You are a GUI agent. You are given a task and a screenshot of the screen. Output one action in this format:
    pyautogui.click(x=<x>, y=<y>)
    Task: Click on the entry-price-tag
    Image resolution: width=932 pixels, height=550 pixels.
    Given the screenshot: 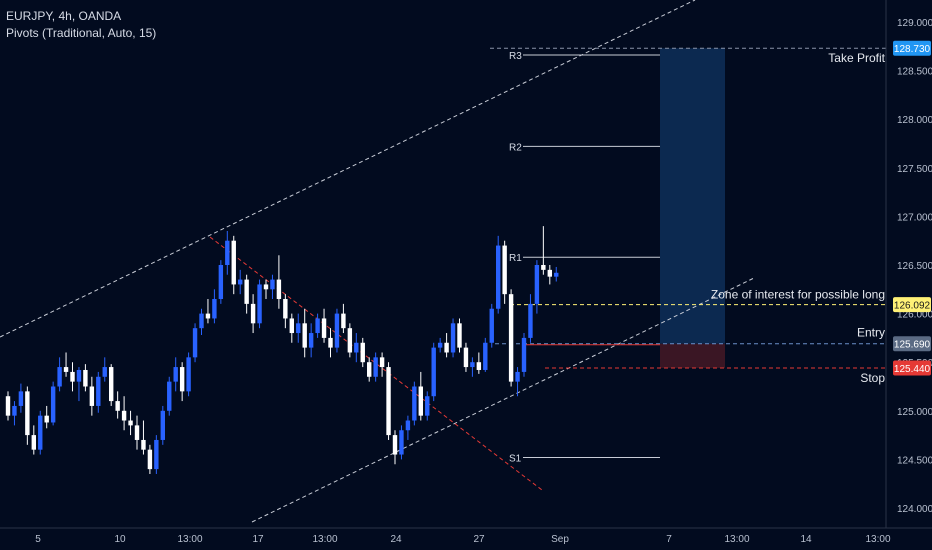 What is the action you would take?
    pyautogui.click(x=912, y=344)
    